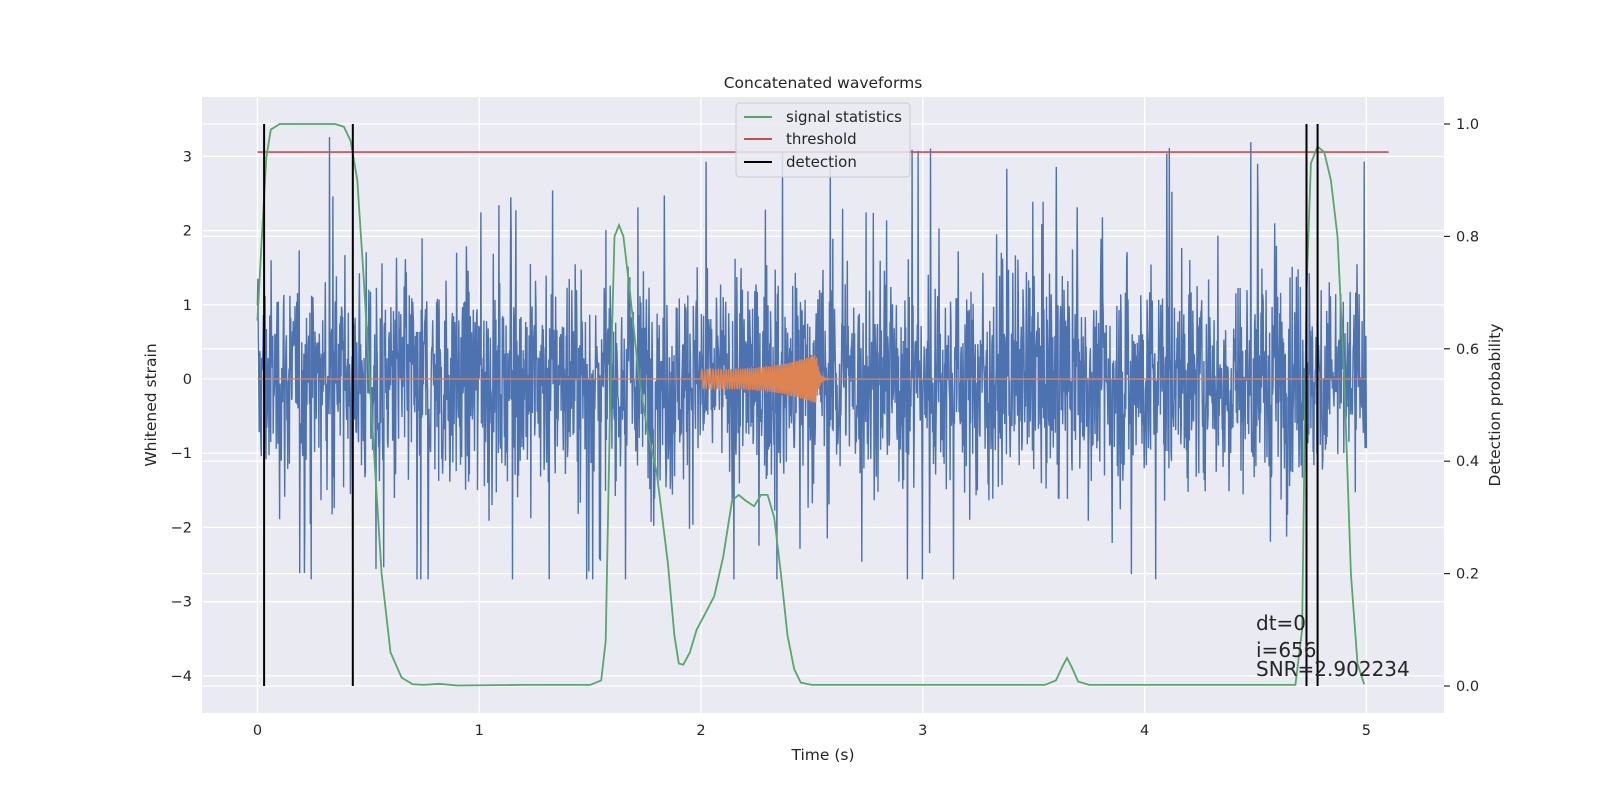 The width and height of the screenshot is (1600, 800). What do you see at coordinates (812, 379) in the screenshot?
I see `injected-waveform-series` at bounding box center [812, 379].